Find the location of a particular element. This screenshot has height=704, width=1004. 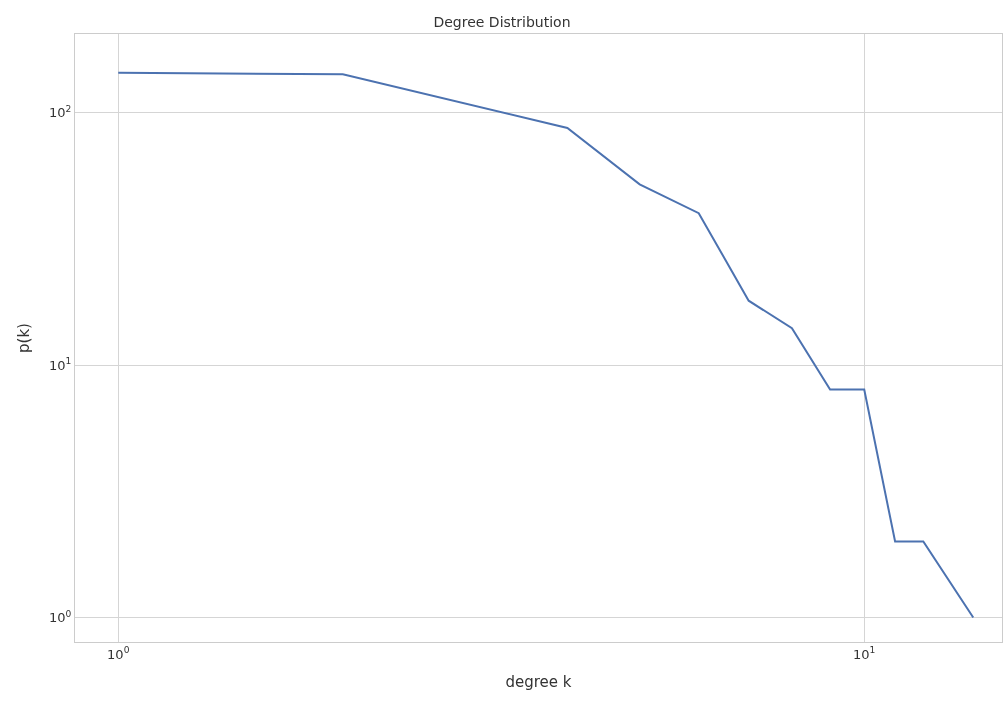

chart-title: Degree Distribution is located at coordinates (502, 22).